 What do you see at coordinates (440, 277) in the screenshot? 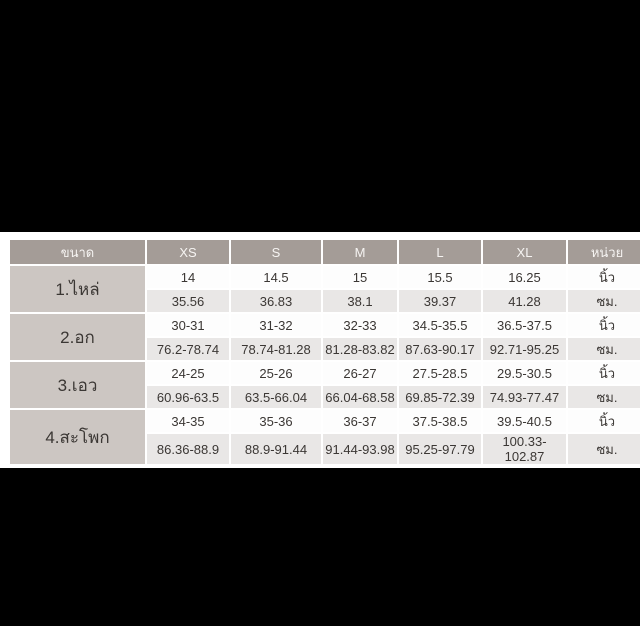
I see `measurement-cell: 15.5` at bounding box center [440, 277].